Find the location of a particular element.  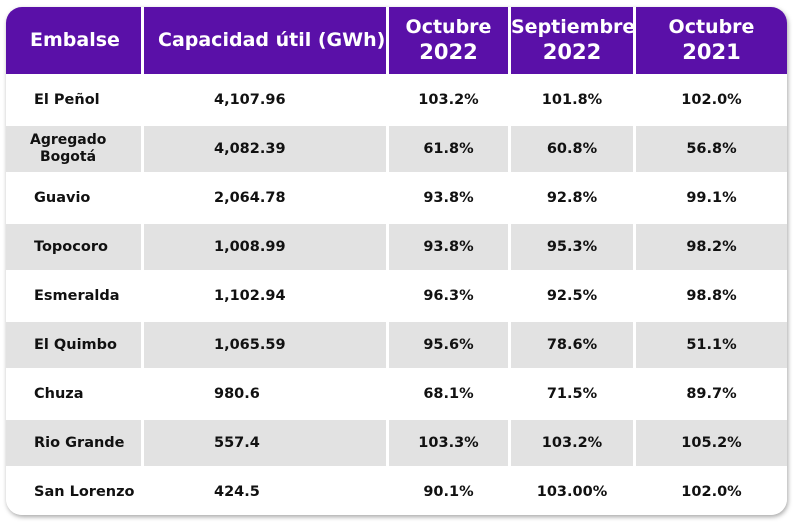

cell-oct-2021: 89.7% is located at coordinates (711, 392).